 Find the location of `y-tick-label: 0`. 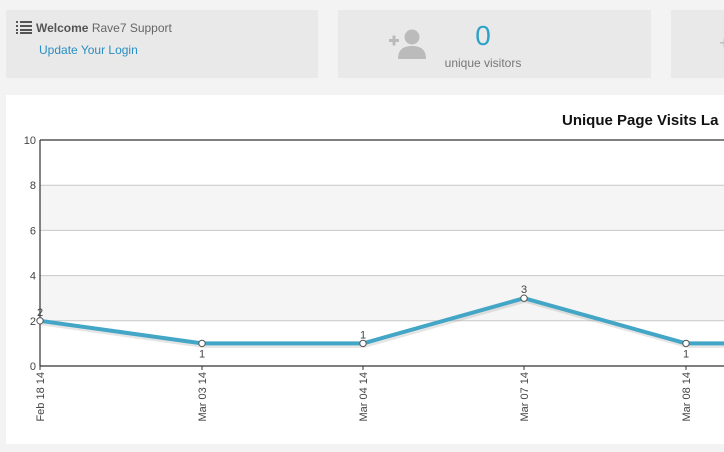

y-tick-label: 0 is located at coordinates (33, 367).